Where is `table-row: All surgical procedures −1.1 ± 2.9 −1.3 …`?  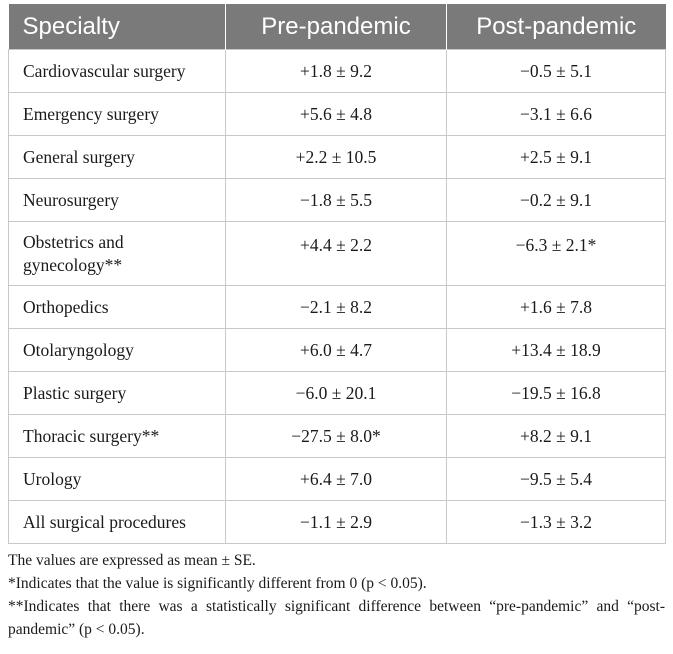
table-row: All surgical procedures −1.1 ± 2.9 −1.3 … is located at coordinates (337, 522).